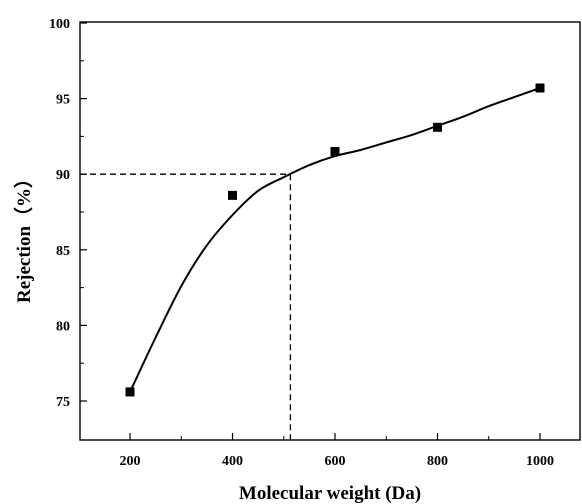  I want to click on x-axis-ticks: 200 400 600 800 1000, so click(337, 451).